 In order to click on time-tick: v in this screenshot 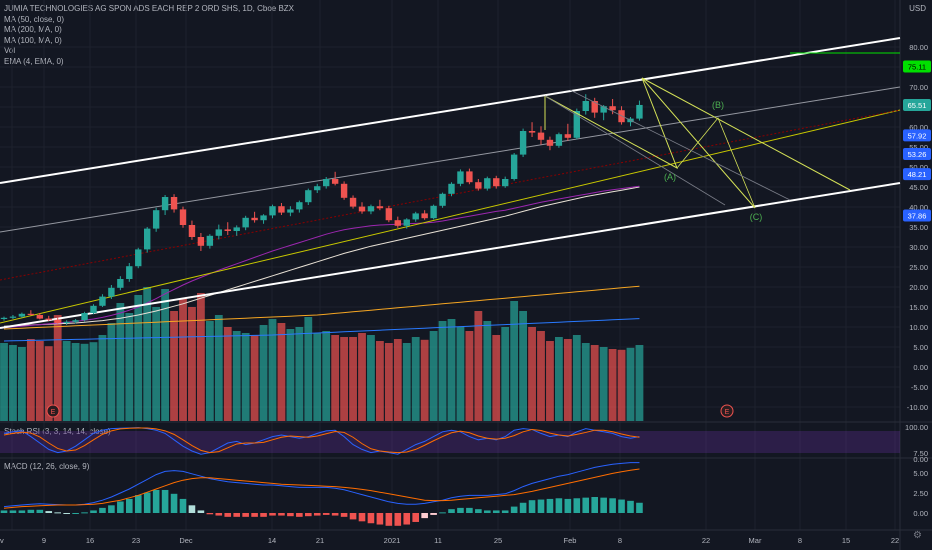, I will do `click(2, 540)`.